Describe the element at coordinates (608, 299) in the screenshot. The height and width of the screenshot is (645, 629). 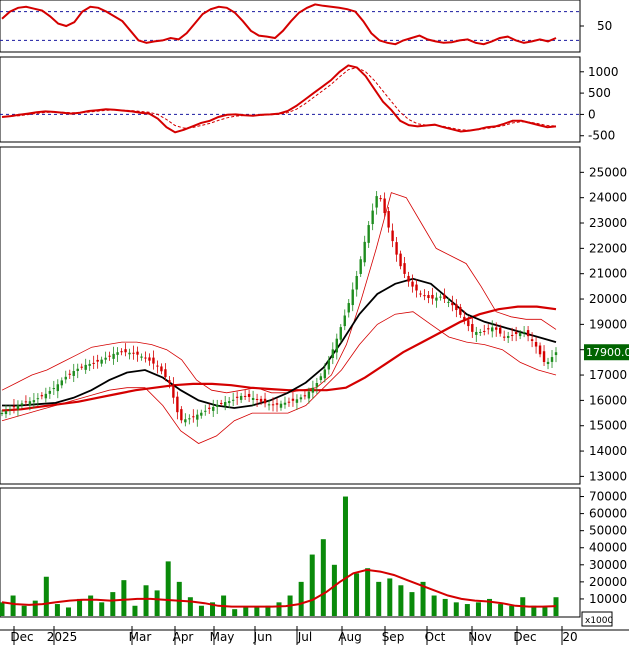
I see `price-y-tick-label: 20000` at that location.